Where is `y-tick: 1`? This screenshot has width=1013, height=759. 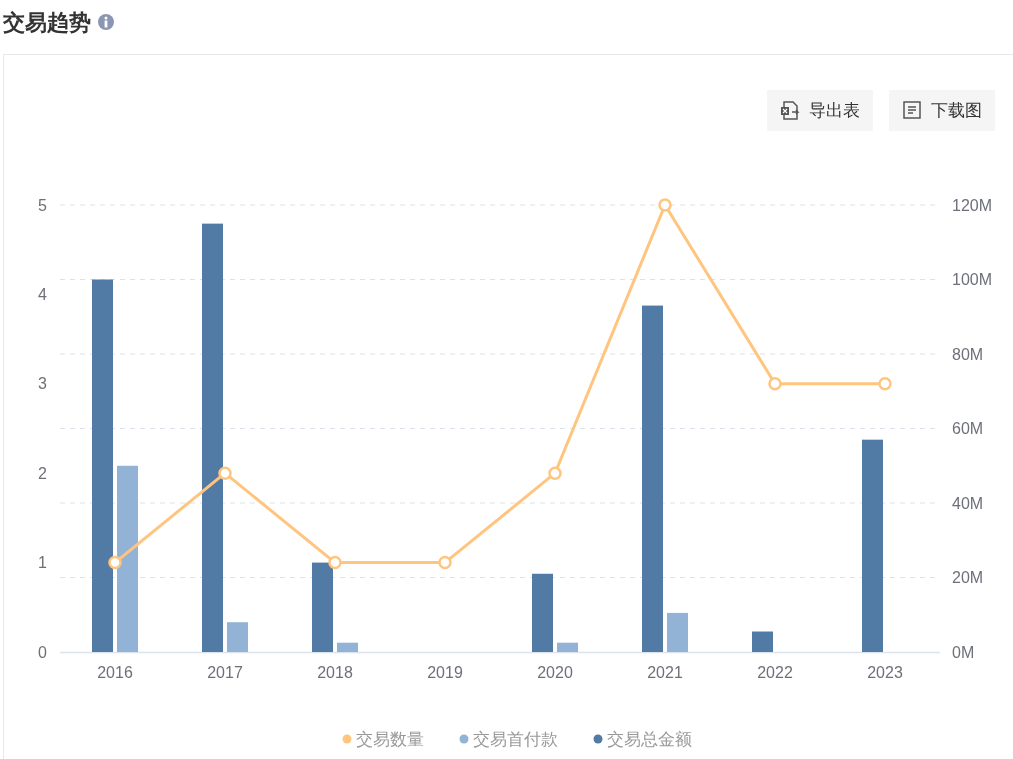
y-tick: 1 is located at coordinates (42, 563).